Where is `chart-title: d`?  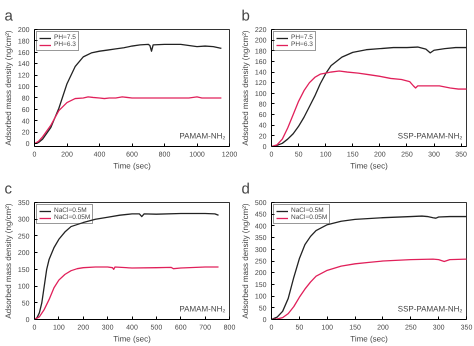 chart-title: d is located at coordinates (246, 189).